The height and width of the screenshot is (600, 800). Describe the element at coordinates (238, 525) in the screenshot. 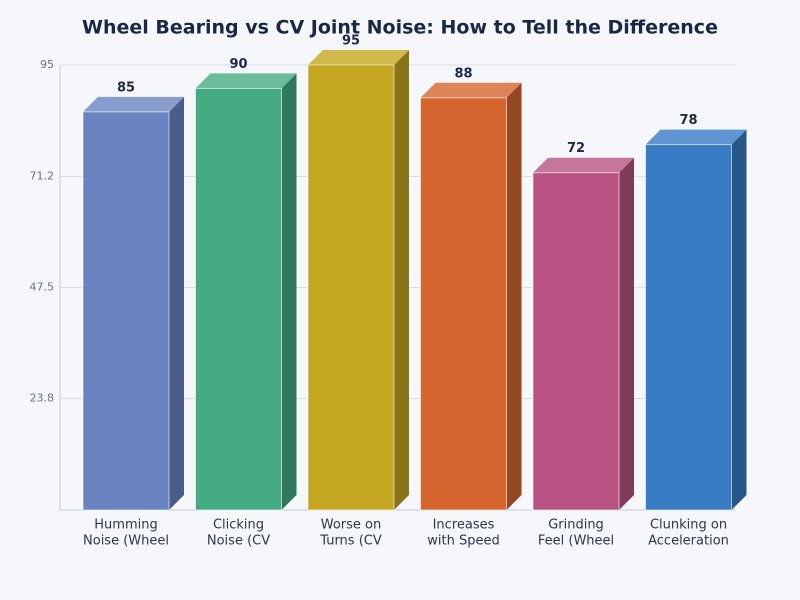

I see `x-tick-label: Clicking` at that location.